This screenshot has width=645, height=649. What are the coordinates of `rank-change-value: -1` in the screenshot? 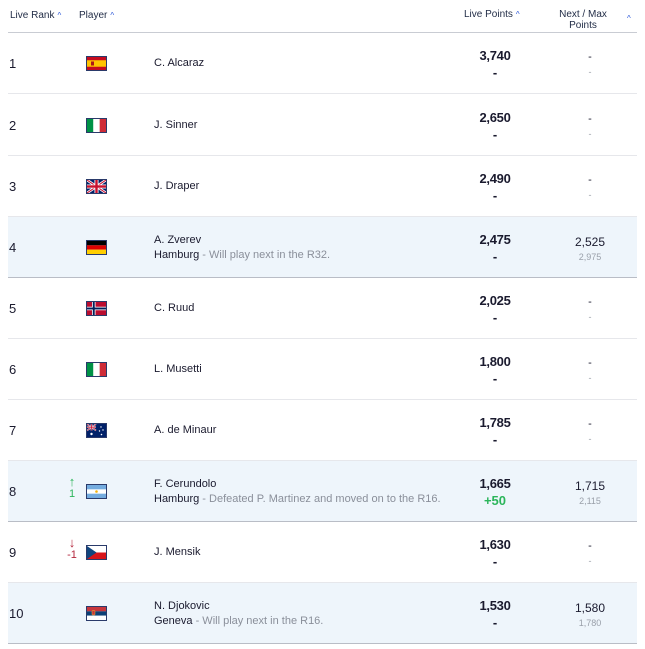 It's located at (72, 555).